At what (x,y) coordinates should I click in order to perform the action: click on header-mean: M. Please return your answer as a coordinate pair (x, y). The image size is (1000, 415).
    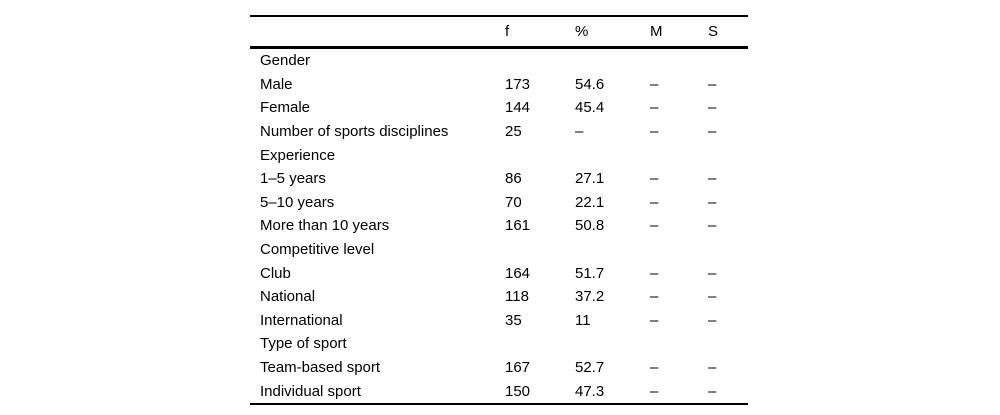
    Looking at the image, I should click on (656, 31).